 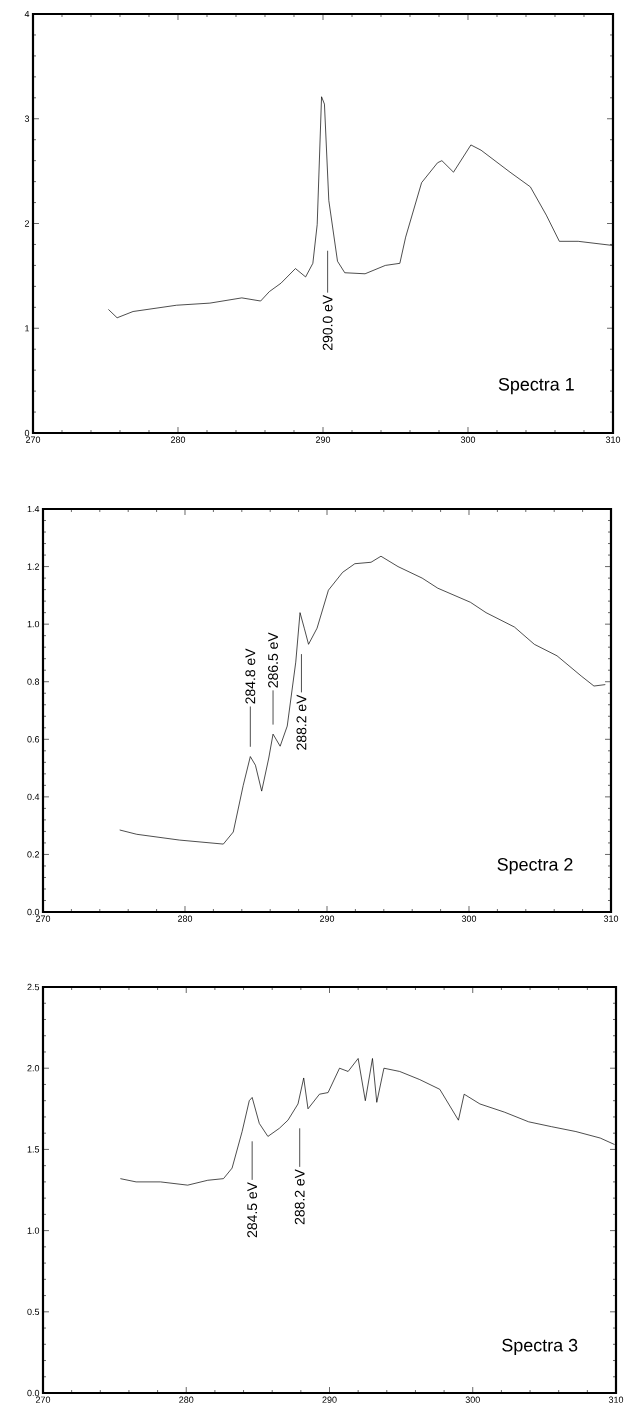 What do you see at coordinates (27, 118) in the screenshot?
I see `y-tick-label: 3` at bounding box center [27, 118].